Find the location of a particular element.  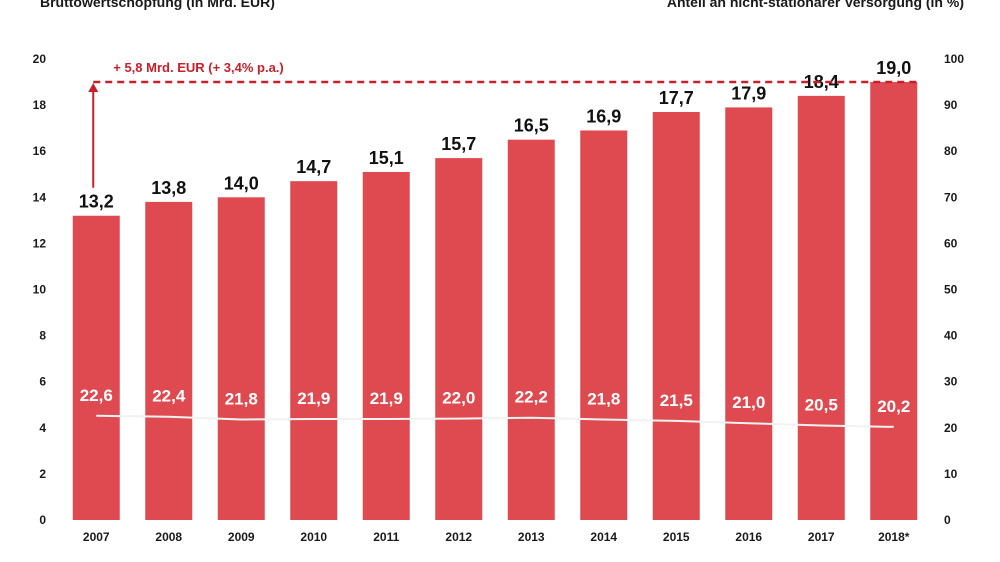

right-tick-label: 30 is located at coordinates (951, 382).